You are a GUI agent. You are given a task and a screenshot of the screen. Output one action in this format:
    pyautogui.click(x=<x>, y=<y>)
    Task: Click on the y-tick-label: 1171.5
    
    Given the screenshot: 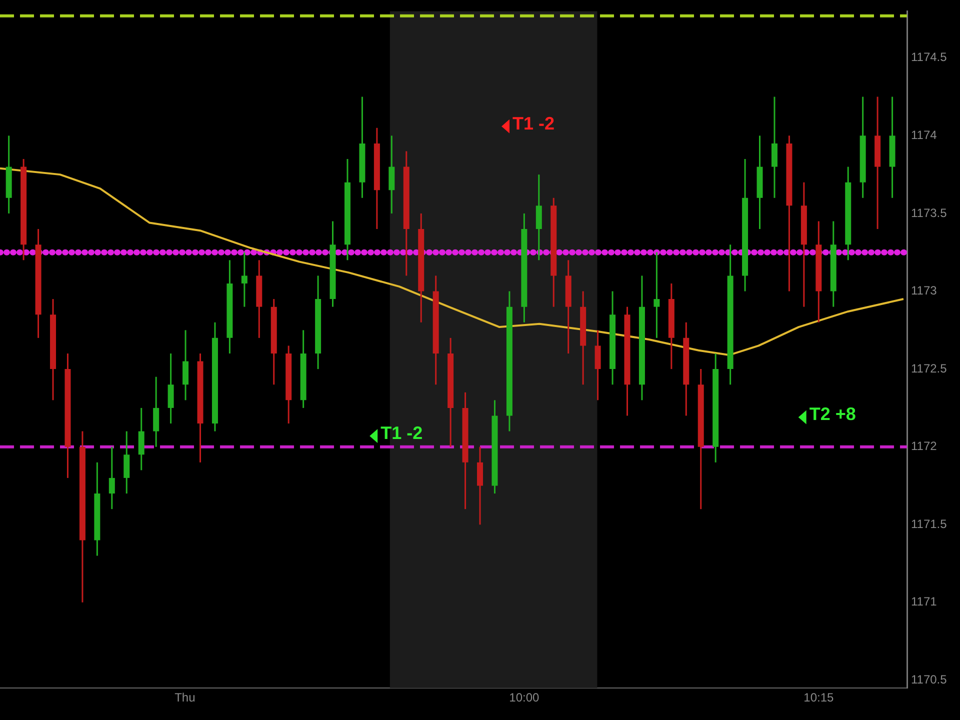 What is the action you would take?
    pyautogui.click(x=929, y=523)
    